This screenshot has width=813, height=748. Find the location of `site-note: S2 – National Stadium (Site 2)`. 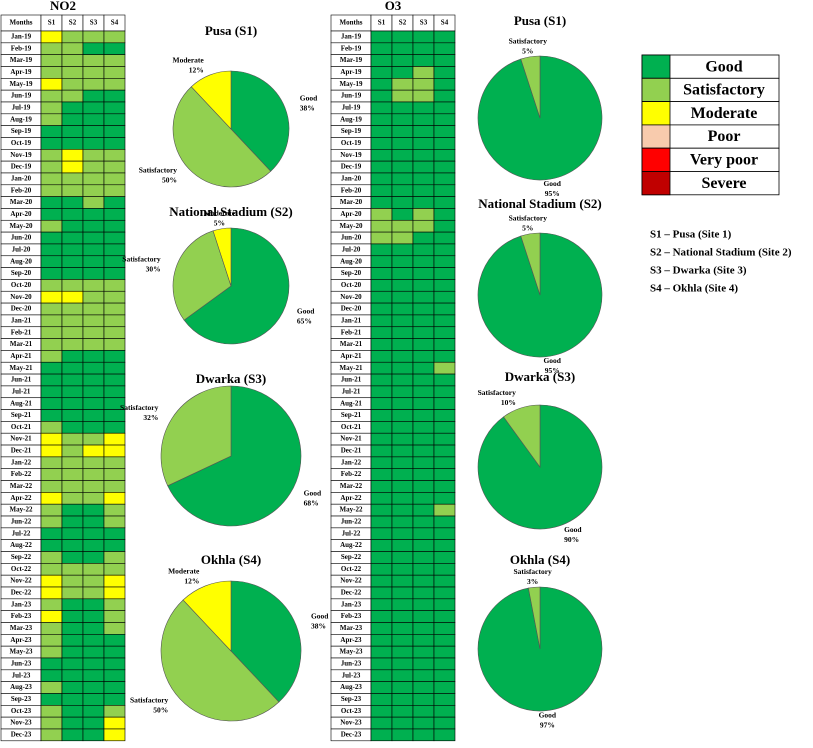

site-note: S2 – National Stadium (Site 2) is located at coordinates (721, 253).